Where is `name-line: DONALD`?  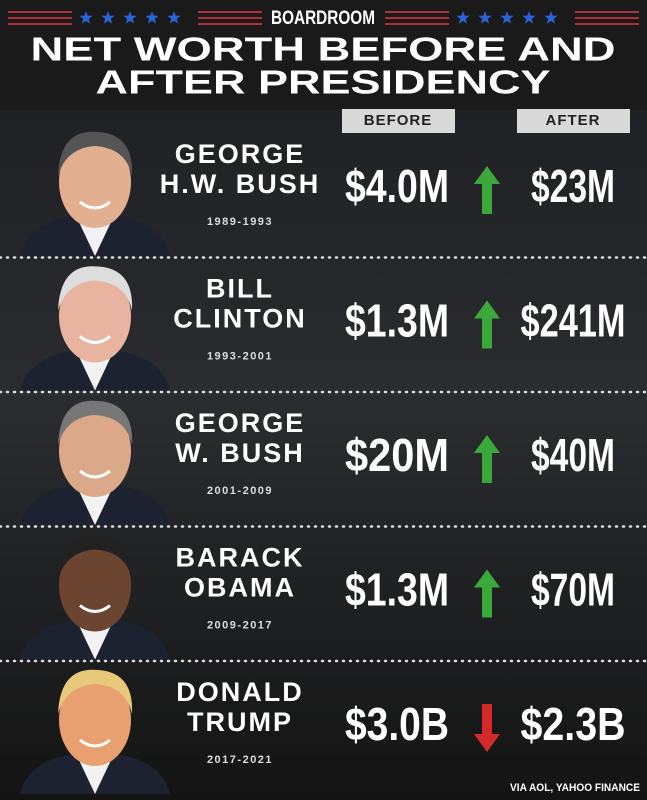
name-line: DONALD is located at coordinates (240, 692).